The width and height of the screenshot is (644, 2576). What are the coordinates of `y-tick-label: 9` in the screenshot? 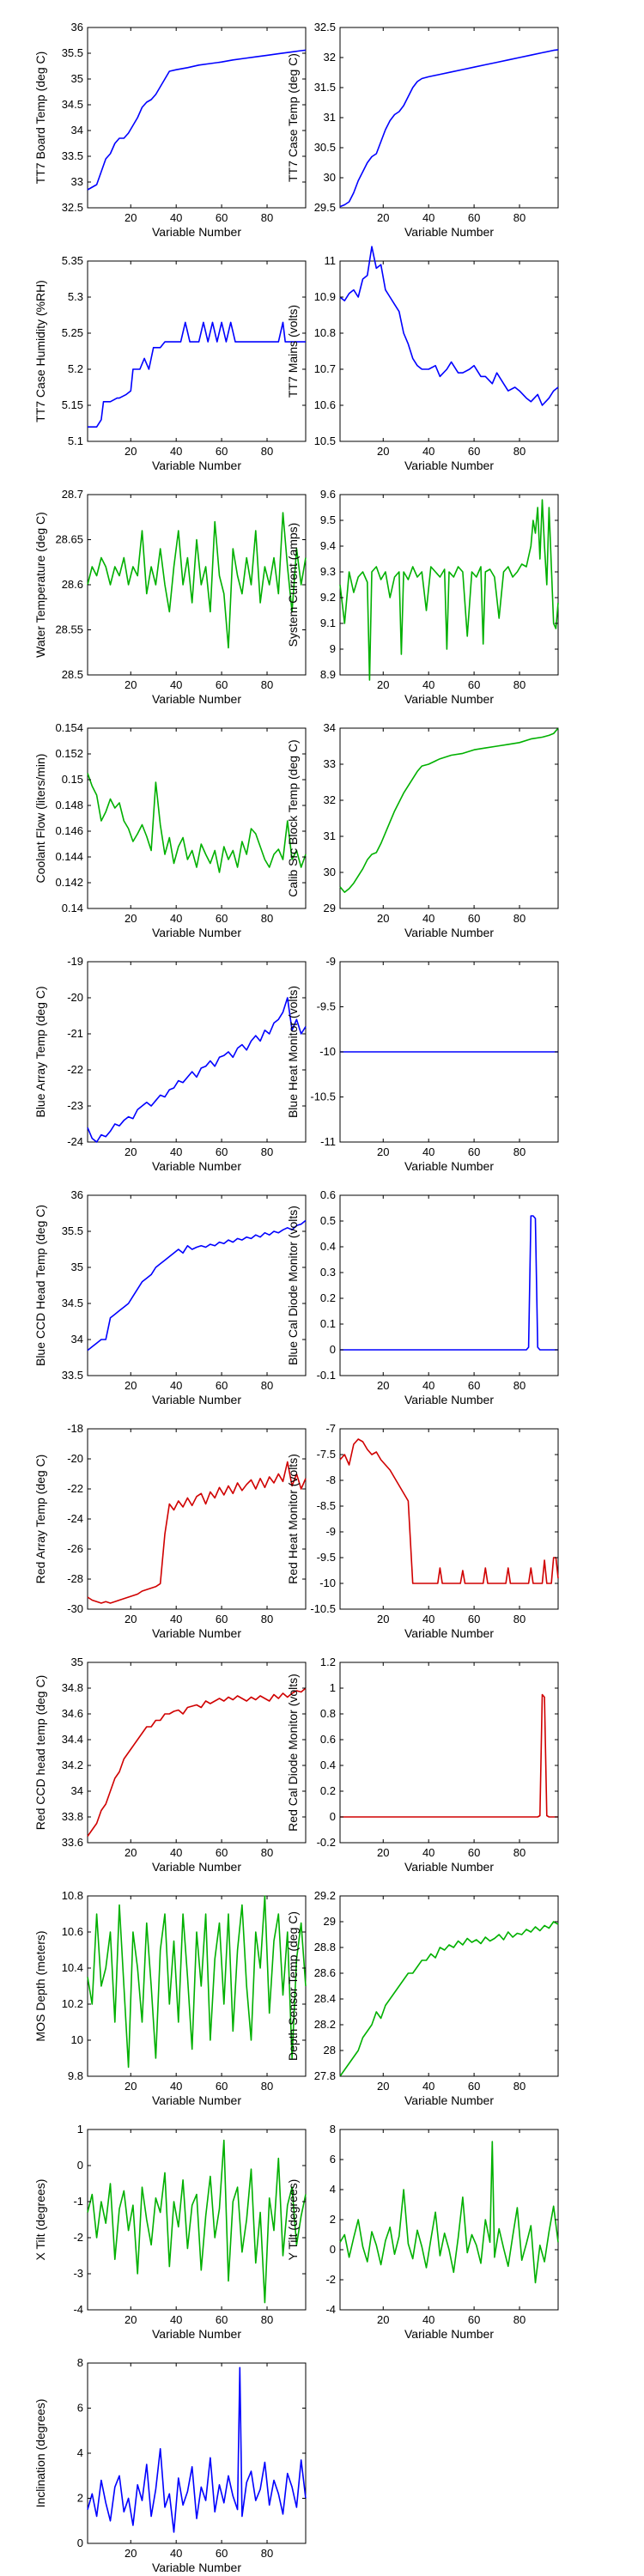 It's located at (333, 649).